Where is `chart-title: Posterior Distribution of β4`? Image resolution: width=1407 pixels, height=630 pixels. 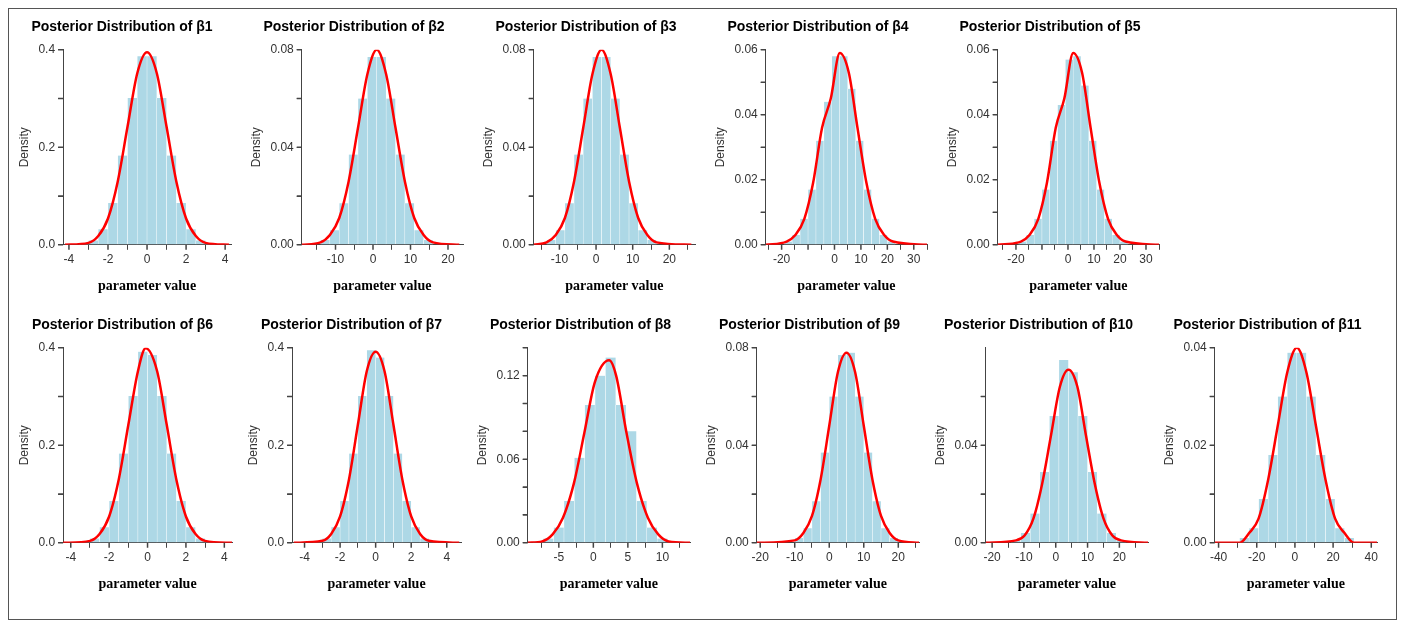
chart-title: Posterior Distribution of β4 is located at coordinates (818, 26).